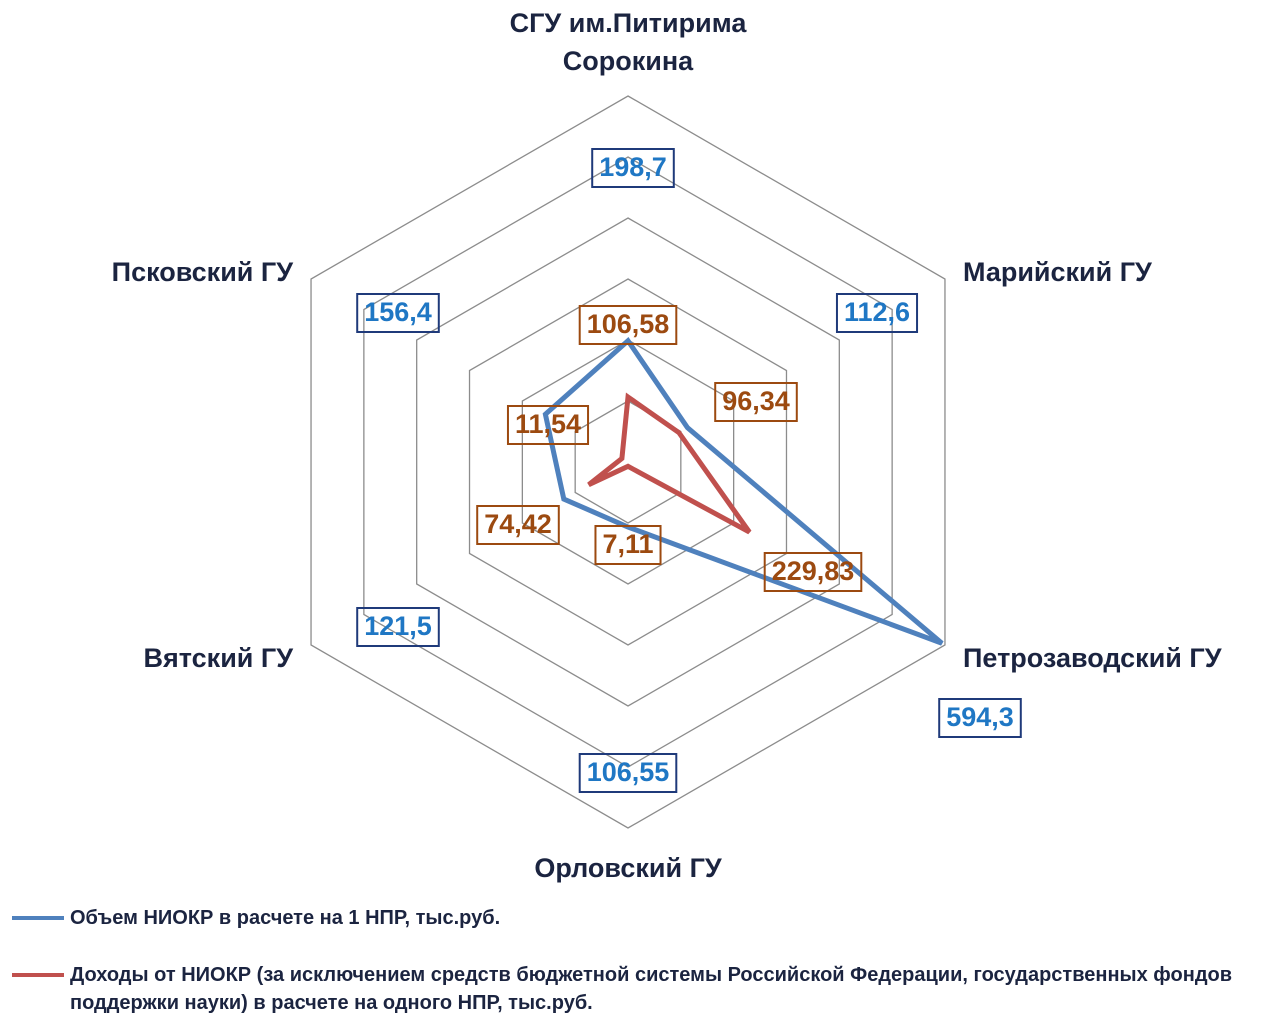  I want to click on data-label: 198,7, so click(633, 167).